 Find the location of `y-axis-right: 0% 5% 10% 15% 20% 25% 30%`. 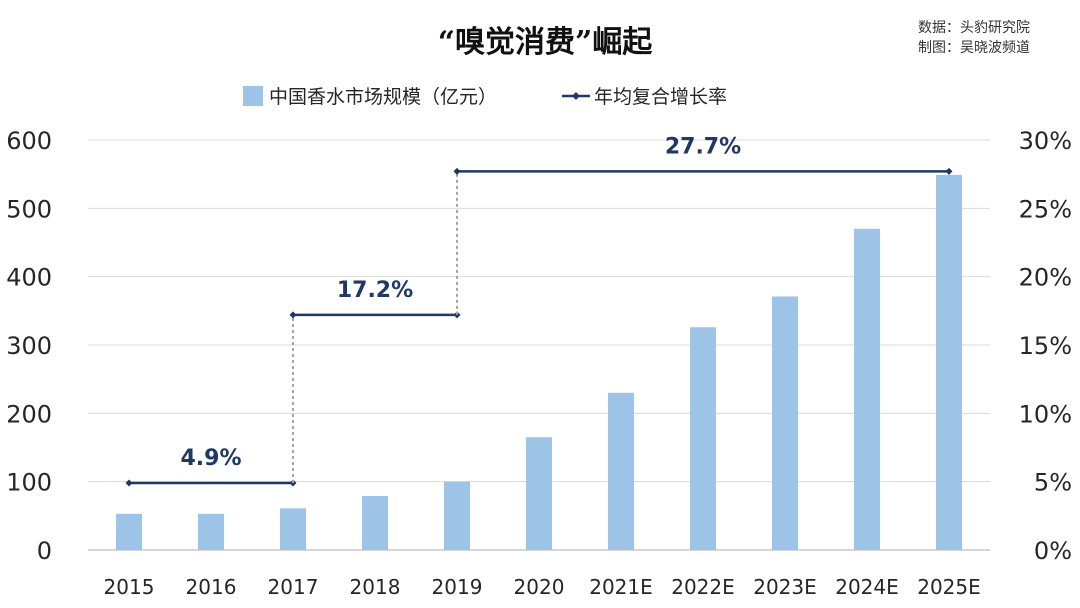

y-axis-right: 0% 5% 10% 15% 20% 25% 30% is located at coordinates (1045, 346).